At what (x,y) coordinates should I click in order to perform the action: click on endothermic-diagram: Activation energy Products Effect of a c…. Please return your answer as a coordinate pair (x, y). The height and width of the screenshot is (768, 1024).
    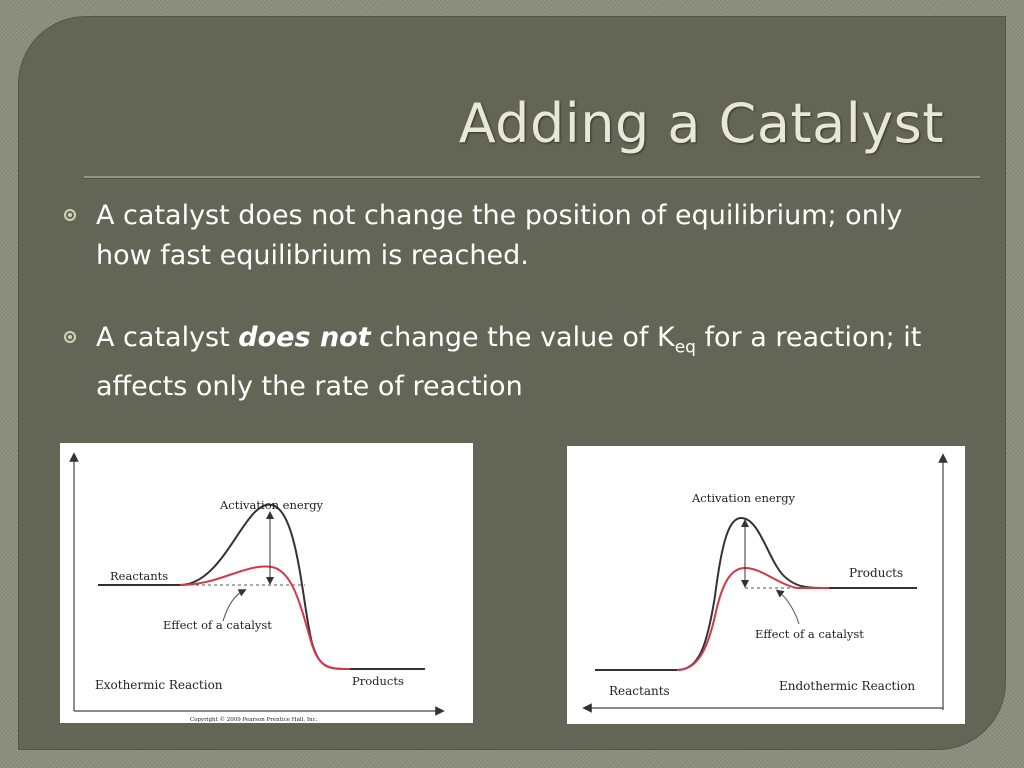
    Looking at the image, I should click on (766, 585).